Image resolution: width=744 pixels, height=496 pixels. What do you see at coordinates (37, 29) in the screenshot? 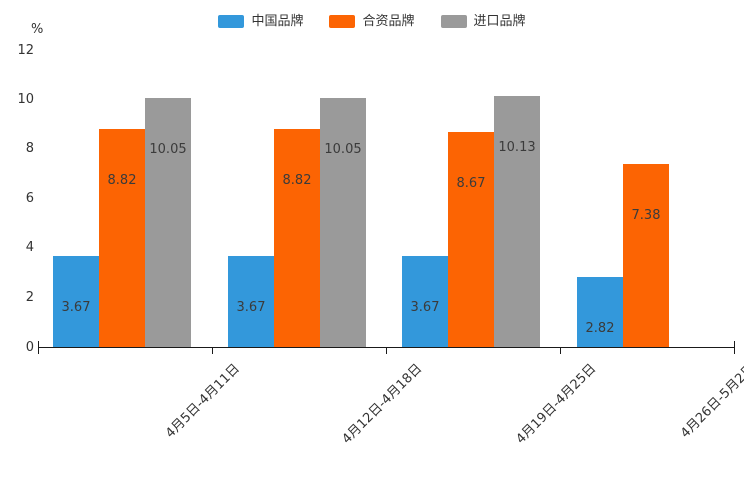
I see `y-axis-unit-label: %` at bounding box center [37, 29].